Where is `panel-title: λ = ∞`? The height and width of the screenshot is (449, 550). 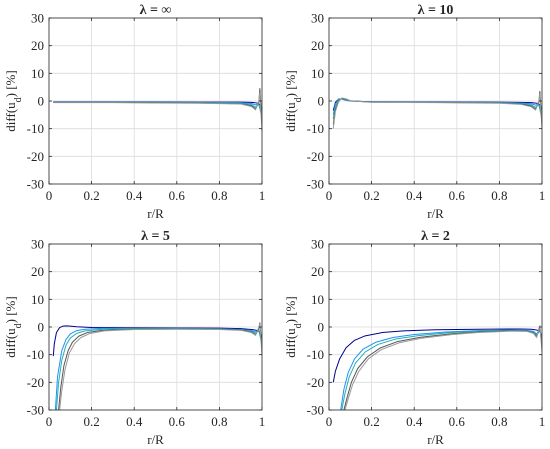
panel-title: λ = ∞ is located at coordinates (156, 10).